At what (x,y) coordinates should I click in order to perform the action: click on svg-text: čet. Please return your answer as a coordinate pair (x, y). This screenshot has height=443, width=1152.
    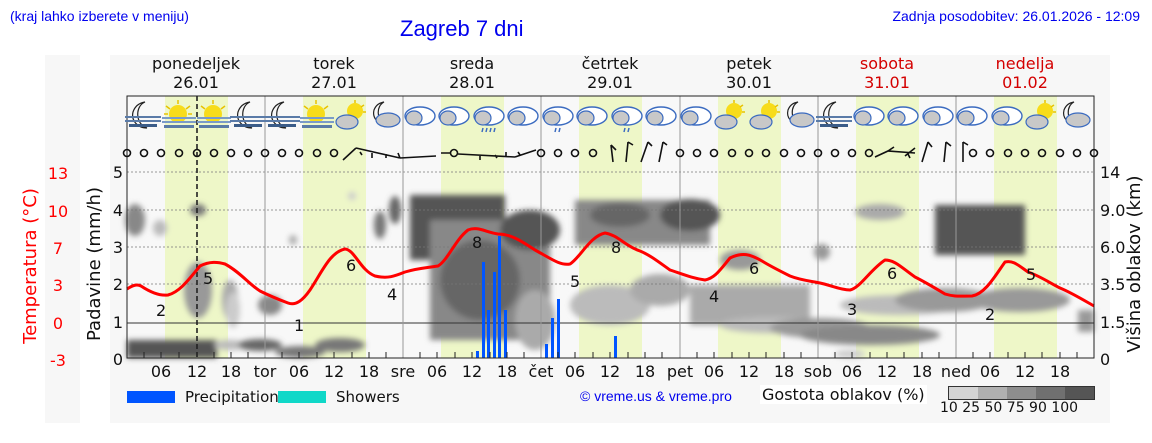
    Looking at the image, I should click on (541, 371).